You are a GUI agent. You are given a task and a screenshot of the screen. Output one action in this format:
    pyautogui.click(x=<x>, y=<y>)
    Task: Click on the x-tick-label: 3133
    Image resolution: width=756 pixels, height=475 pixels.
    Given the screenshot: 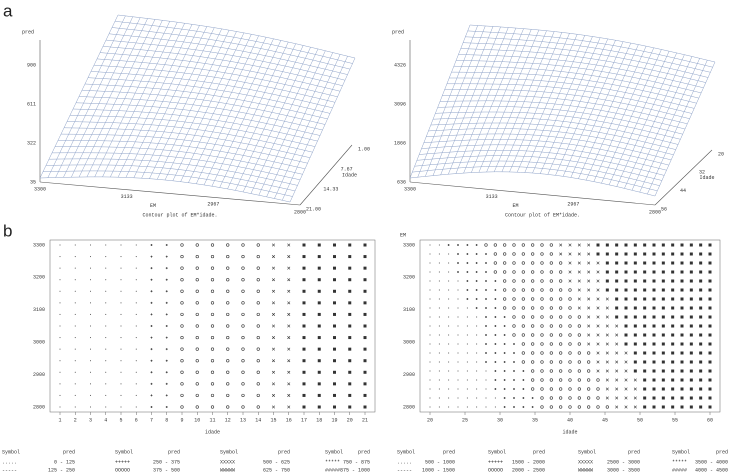 What is the action you would take?
    pyautogui.click(x=127, y=197)
    